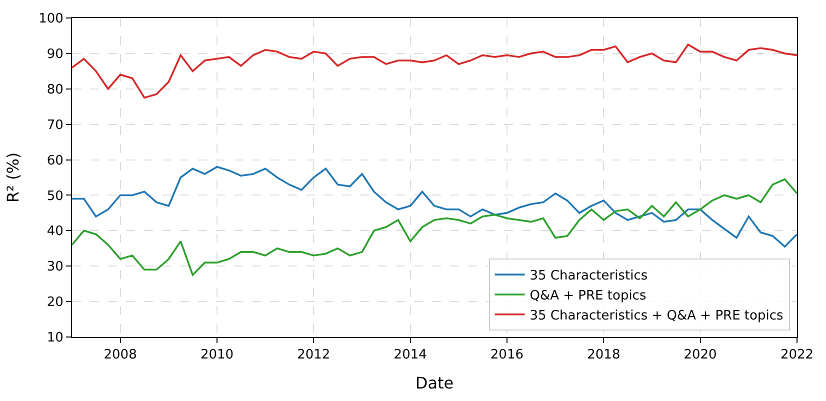  Describe the element at coordinates (588, 296) in the screenshot. I see `legend-label: Q&A + PRE topics` at that location.